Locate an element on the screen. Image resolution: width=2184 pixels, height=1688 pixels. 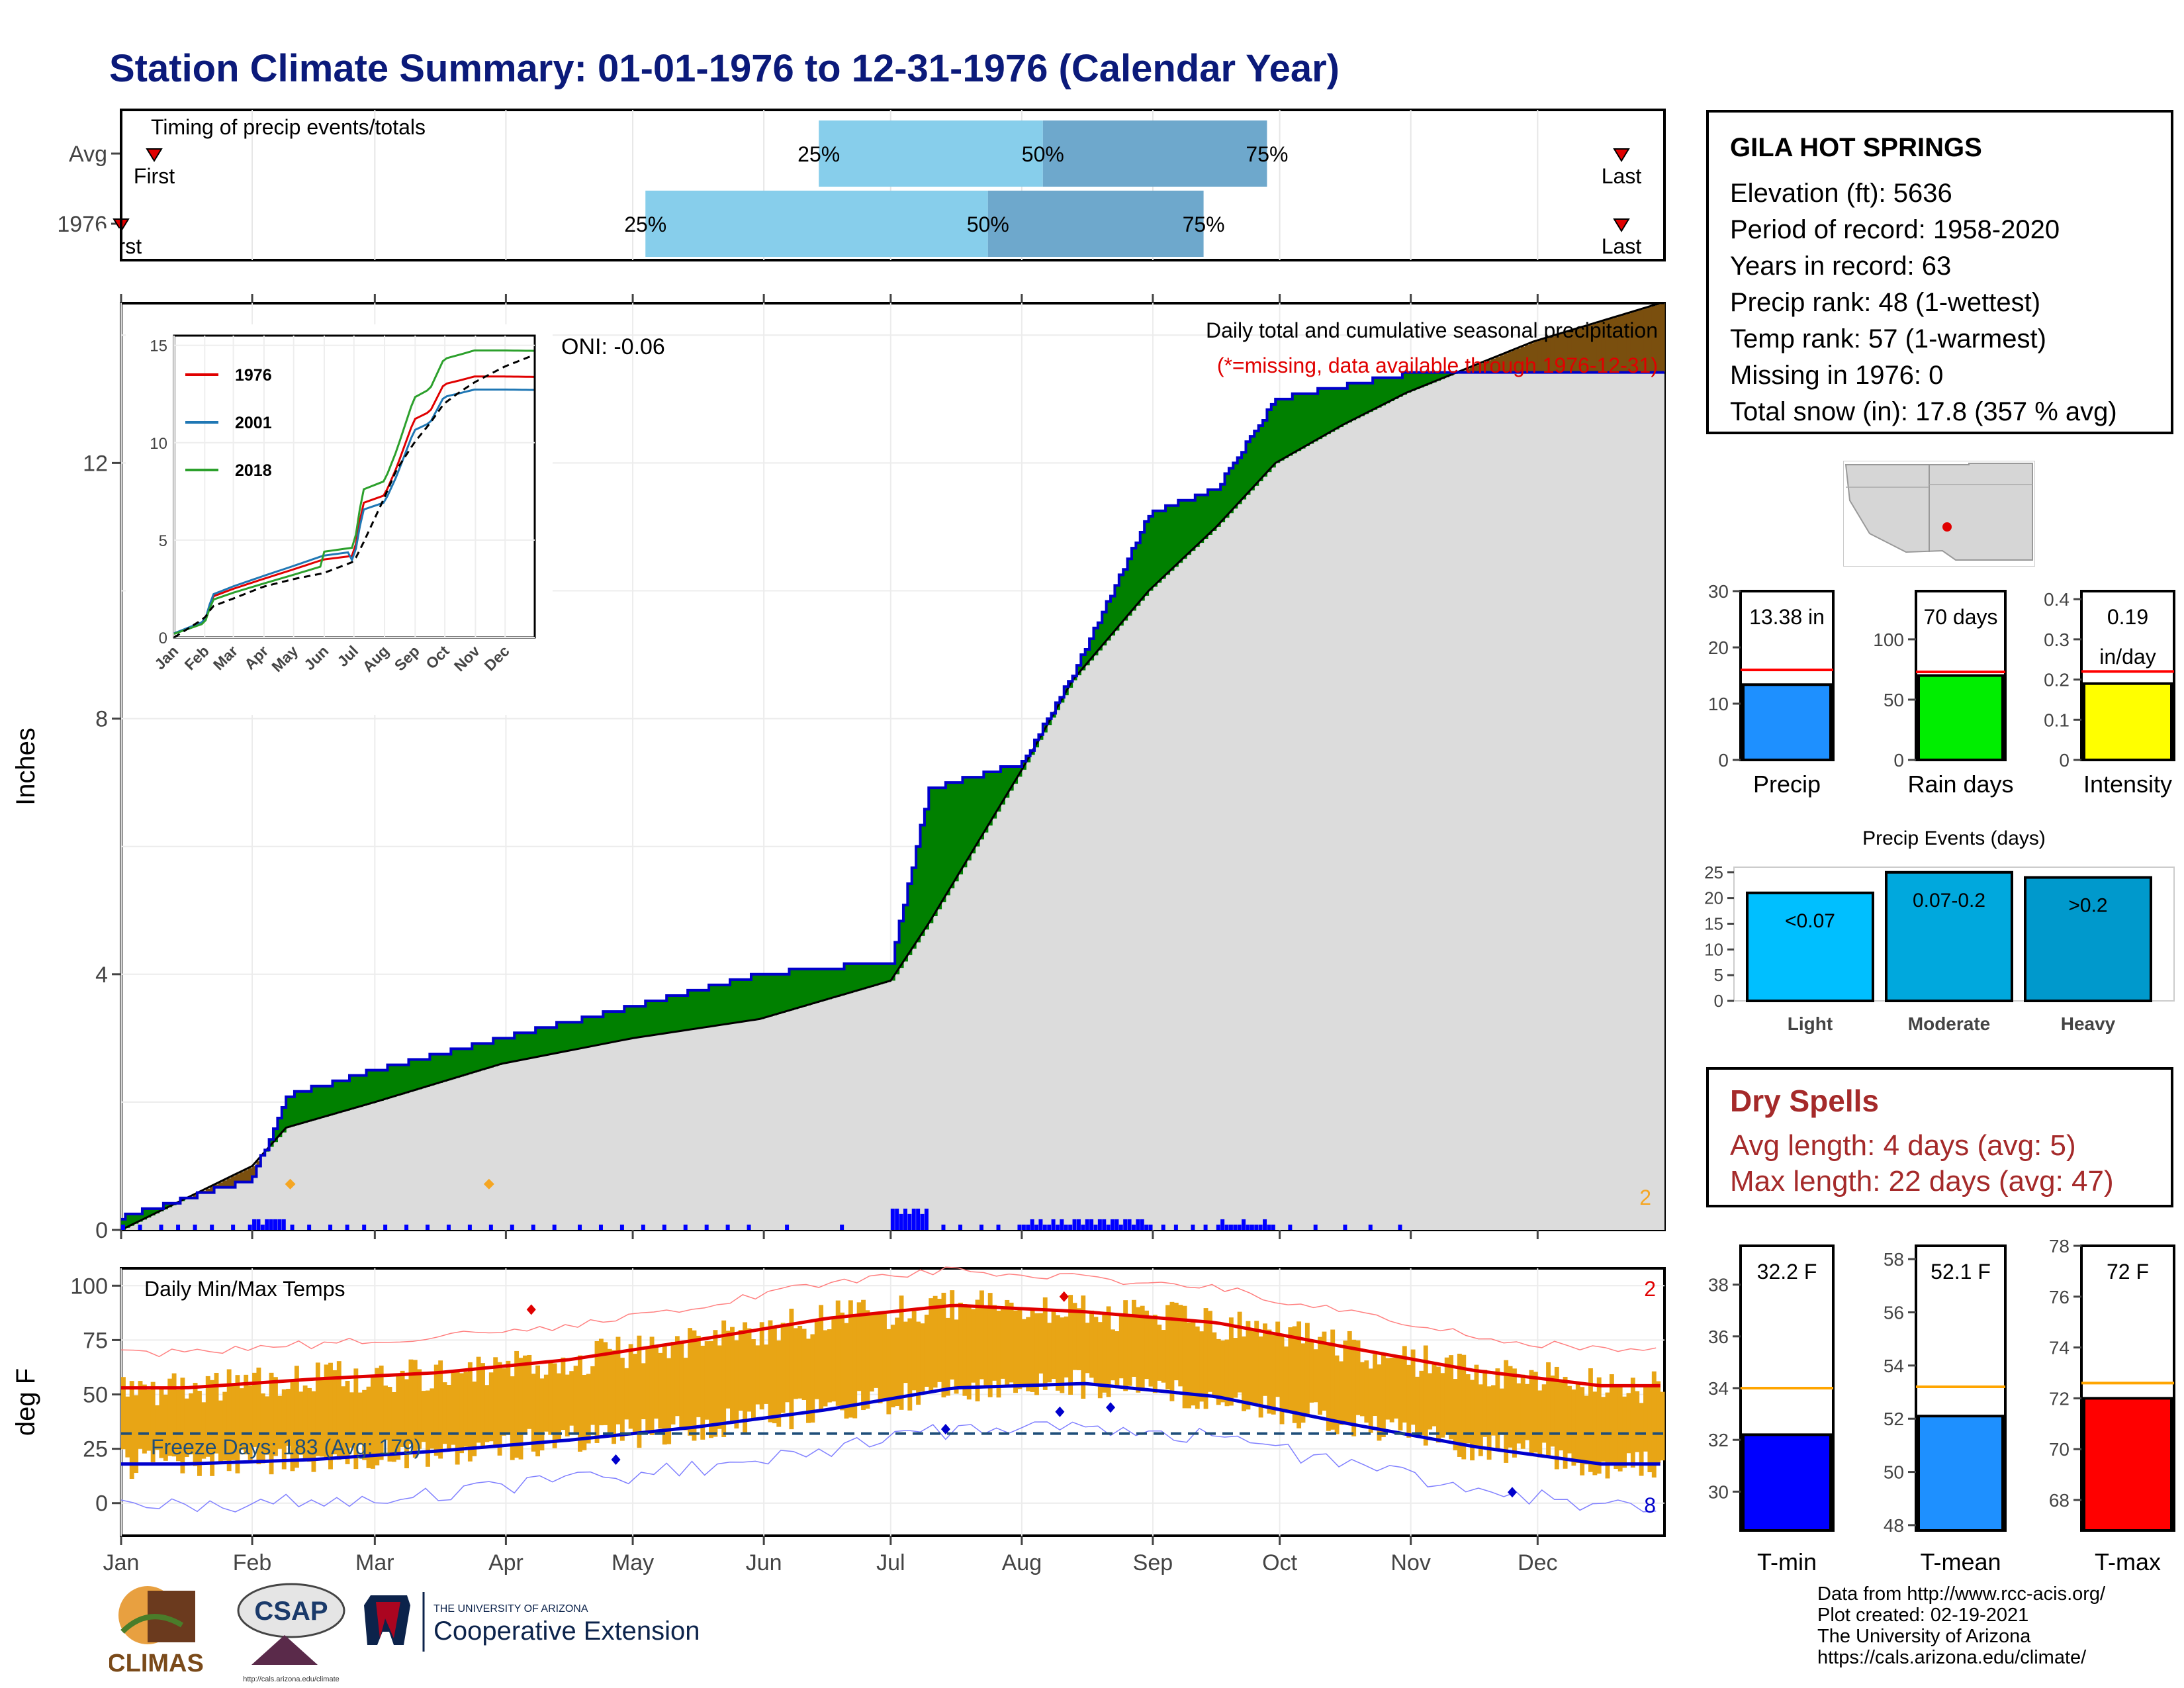
timing-percentile-label: 25% is located at coordinates (645, 224).